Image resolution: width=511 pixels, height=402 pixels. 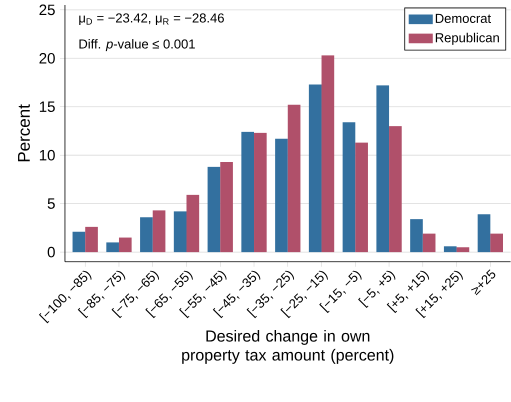 What do you see at coordinates (467, 39) in the screenshot?
I see `legend-label: Republican` at bounding box center [467, 39].